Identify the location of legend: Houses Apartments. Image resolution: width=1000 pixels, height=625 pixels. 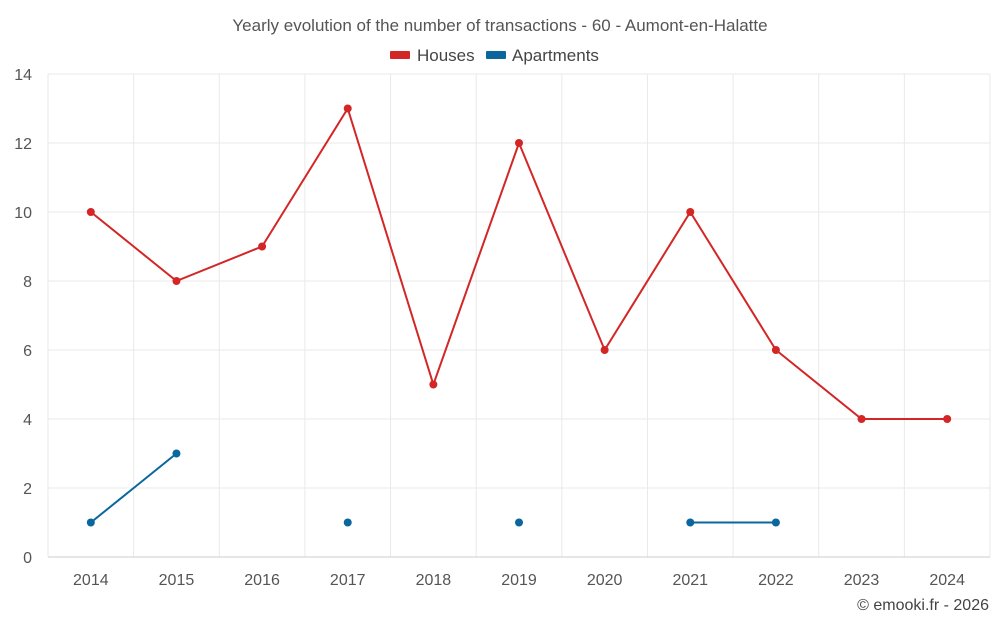
(494, 55).